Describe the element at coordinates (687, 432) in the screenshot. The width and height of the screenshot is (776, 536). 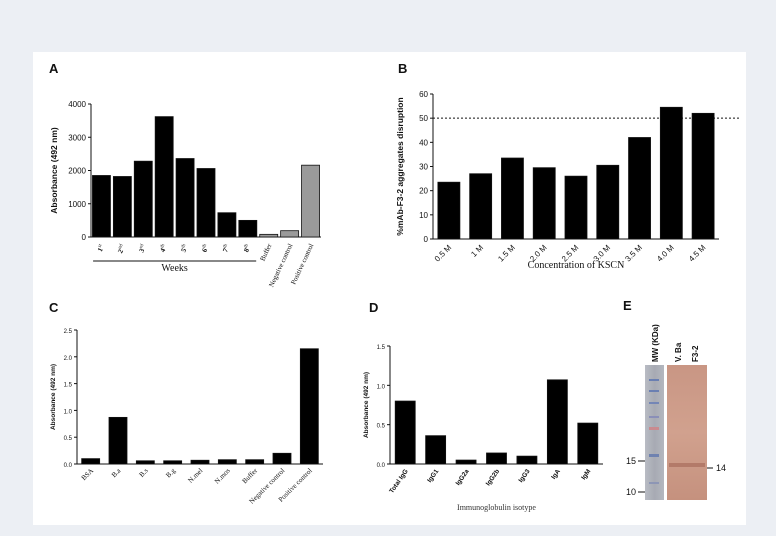
I see `blot-strip` at that location.